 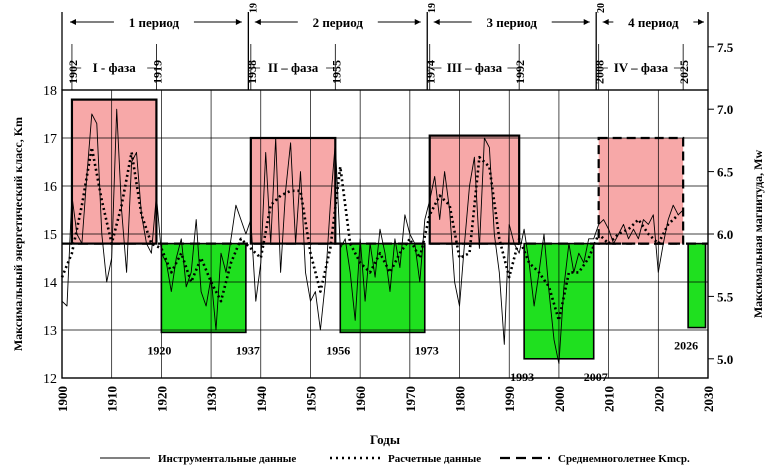 What do you see at coordinates (725, 172) in the screenshot?
I see `right-tick-label-6.5: 6.5` at bounding box center [725, 172].